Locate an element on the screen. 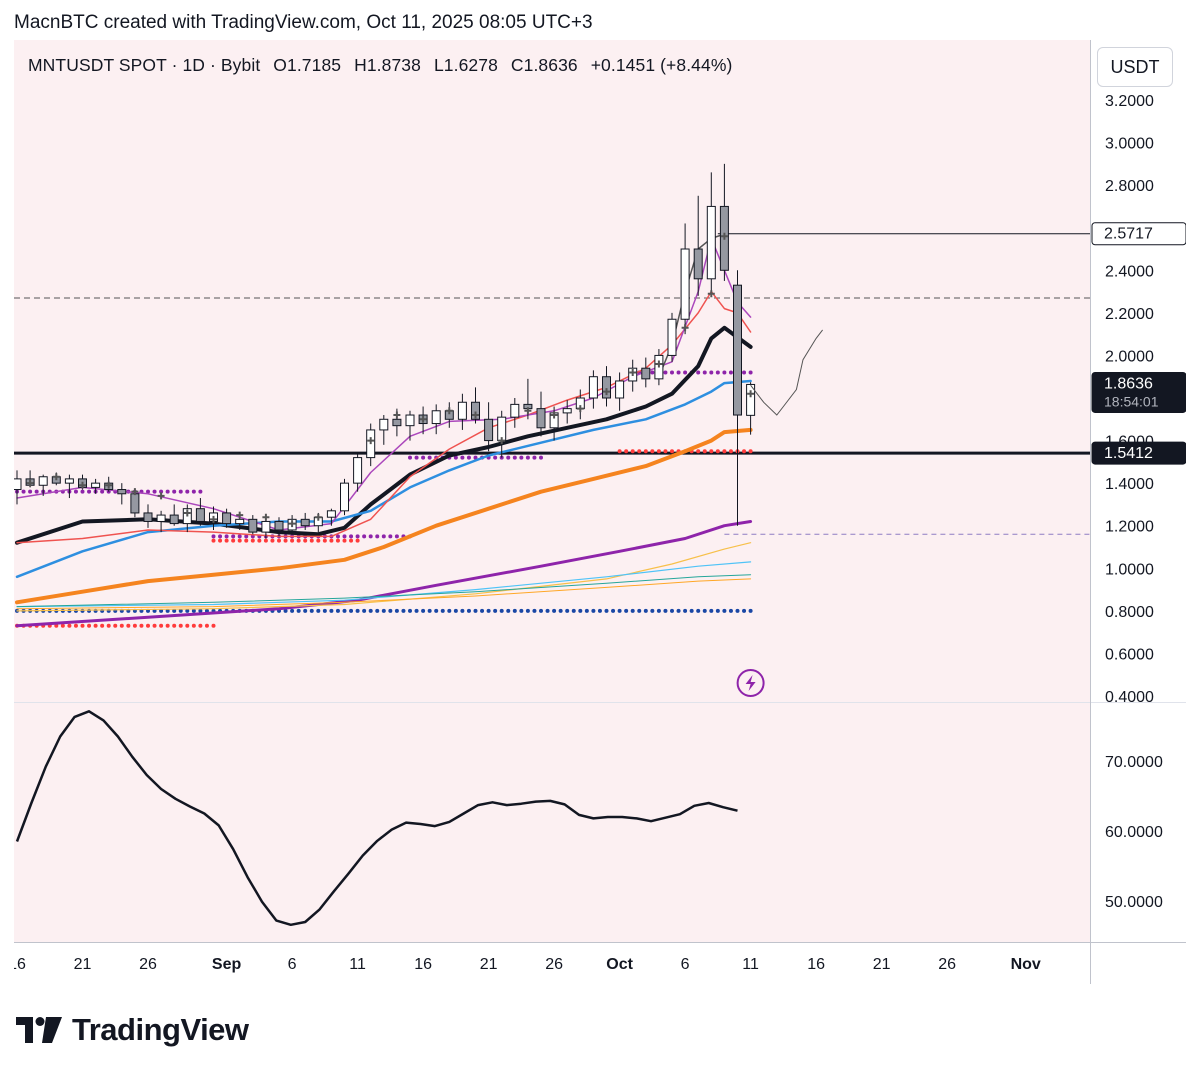  dot-rows is located at coordinates (384, 499).